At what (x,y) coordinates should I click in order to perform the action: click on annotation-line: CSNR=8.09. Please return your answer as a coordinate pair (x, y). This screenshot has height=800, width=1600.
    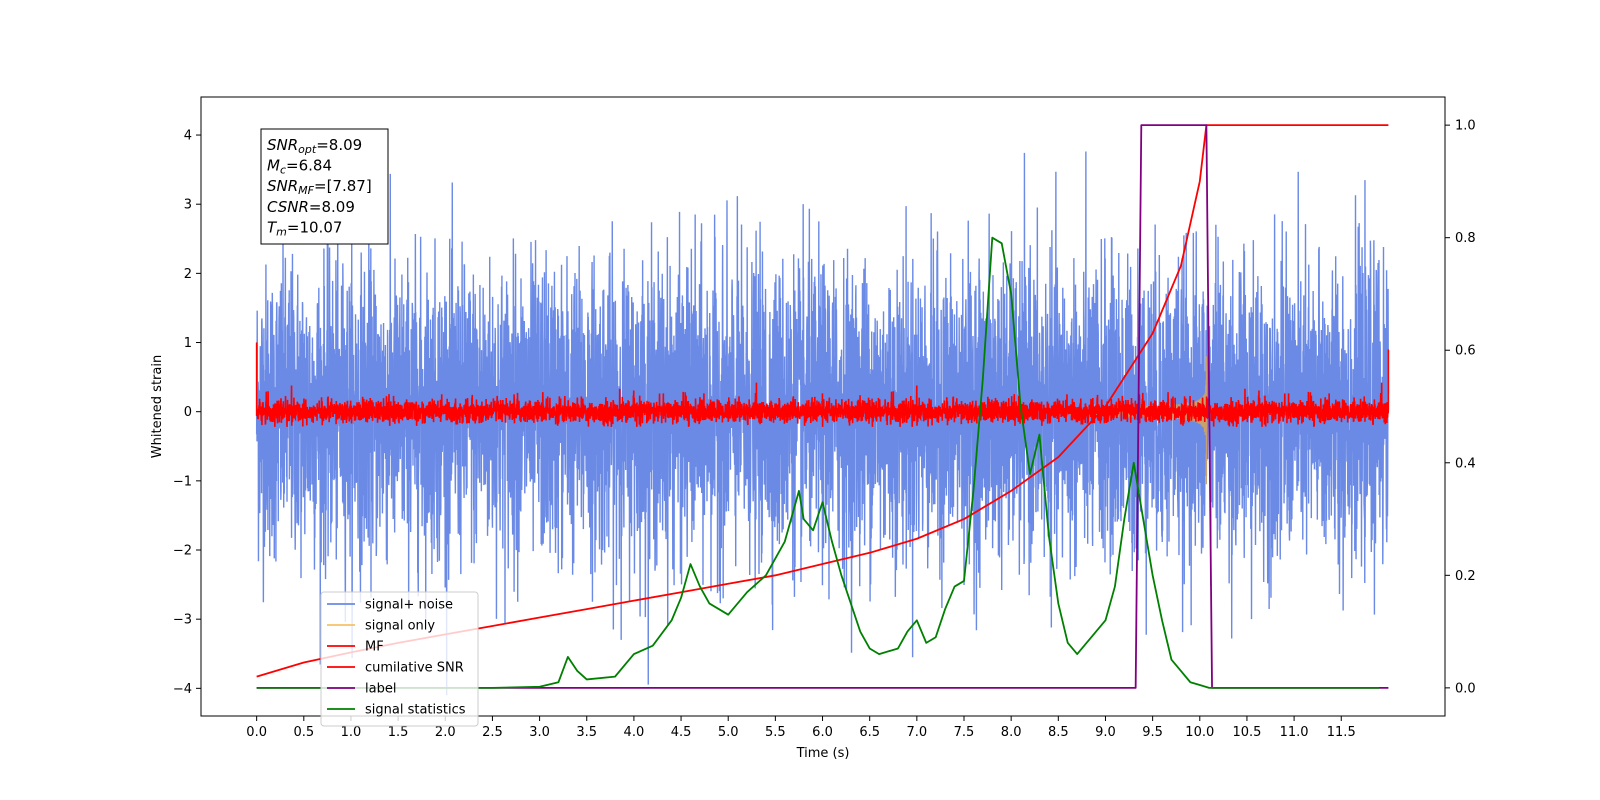
    Looking at the image, I should click on (311, 207).